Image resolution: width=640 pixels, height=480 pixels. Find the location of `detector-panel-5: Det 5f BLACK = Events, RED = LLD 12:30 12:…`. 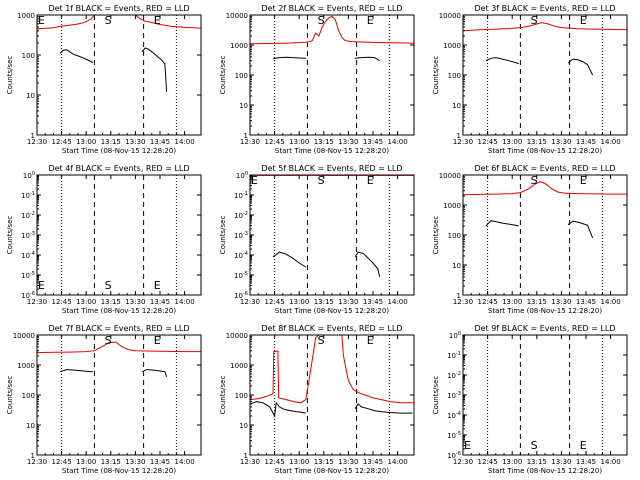

detector-panel-5: Det 5f BLACK = Events, RED = LLD 12:30 12:… is located at coordinates (317, 239).